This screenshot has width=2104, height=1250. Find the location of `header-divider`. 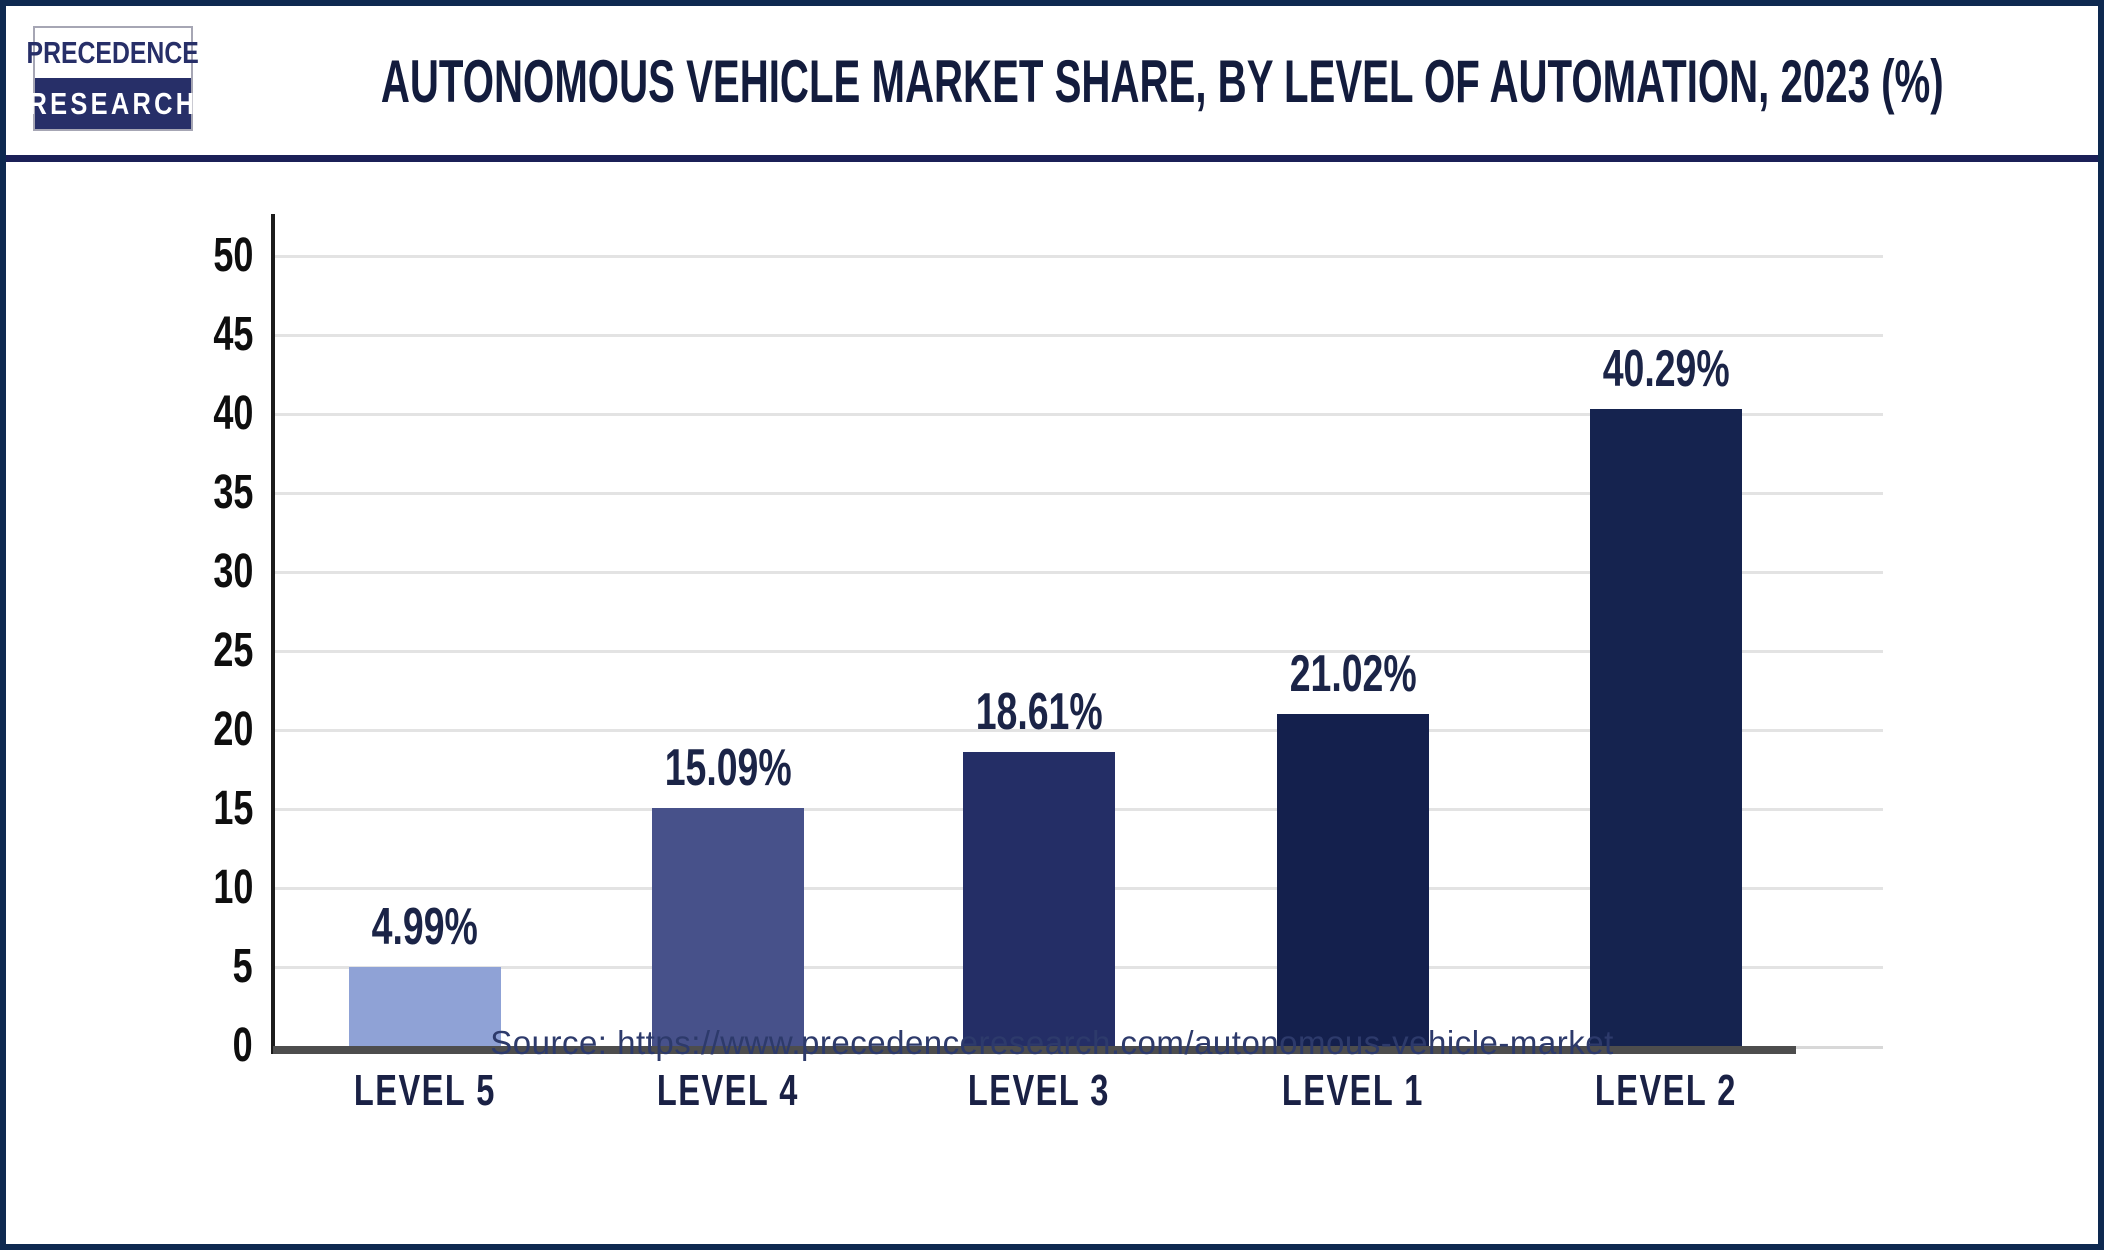

header-divider is located at coordinates (1052, 158).